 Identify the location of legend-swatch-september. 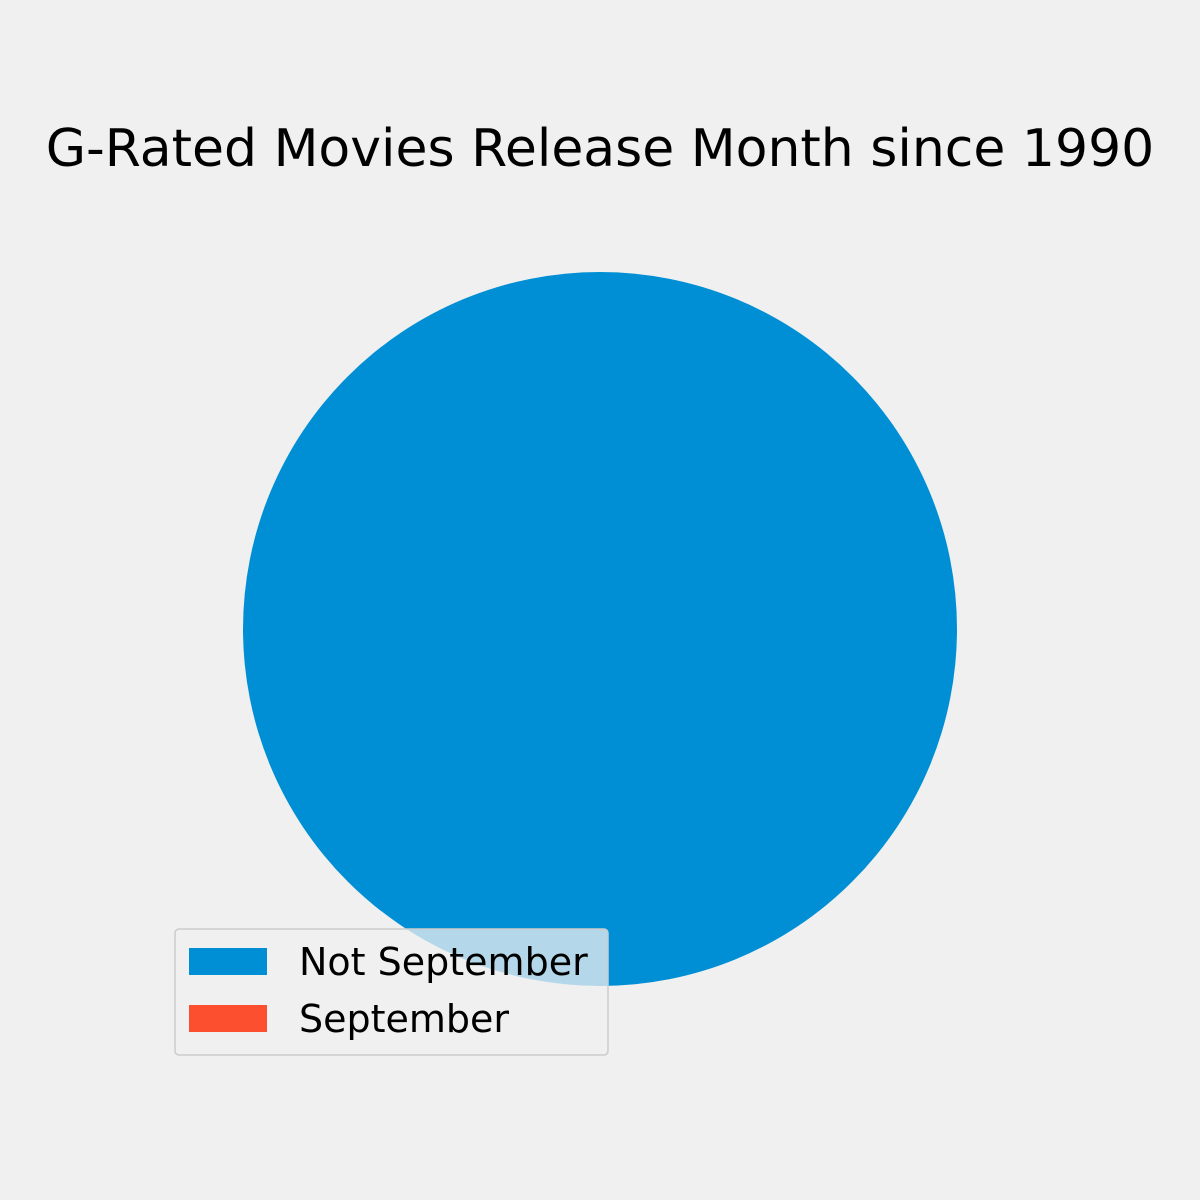
(228, 1018).